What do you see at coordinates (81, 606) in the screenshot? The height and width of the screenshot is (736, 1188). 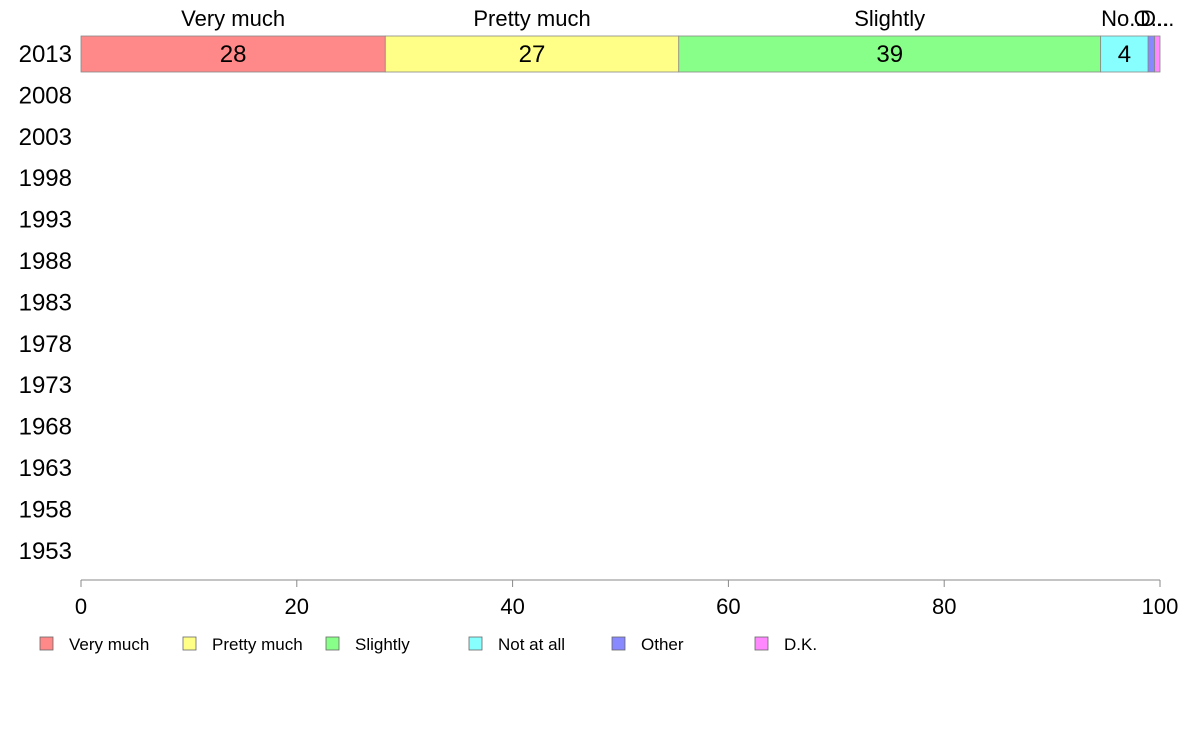 I see `x-tick-label: 0` at bounding box center [81, 606].